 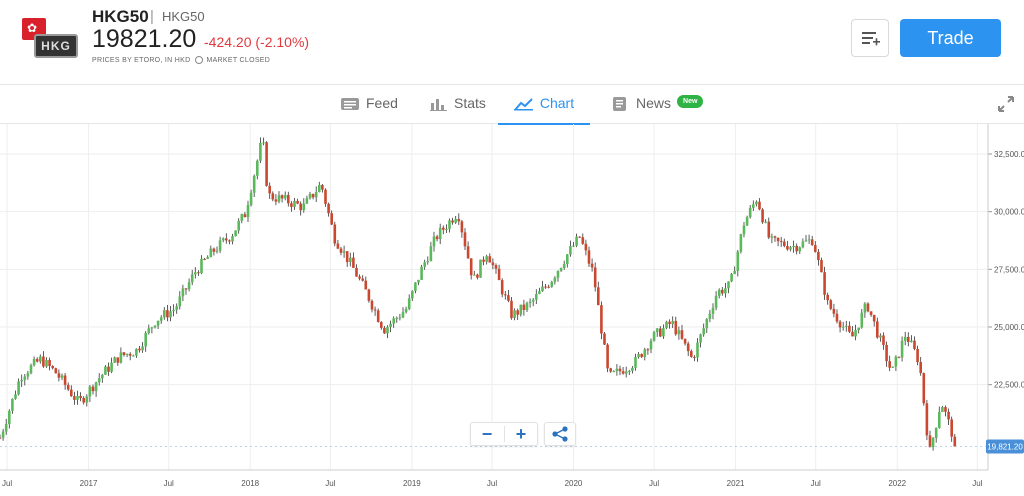 I want to click on tab-chart: Chart, so click(x=544, y=105).